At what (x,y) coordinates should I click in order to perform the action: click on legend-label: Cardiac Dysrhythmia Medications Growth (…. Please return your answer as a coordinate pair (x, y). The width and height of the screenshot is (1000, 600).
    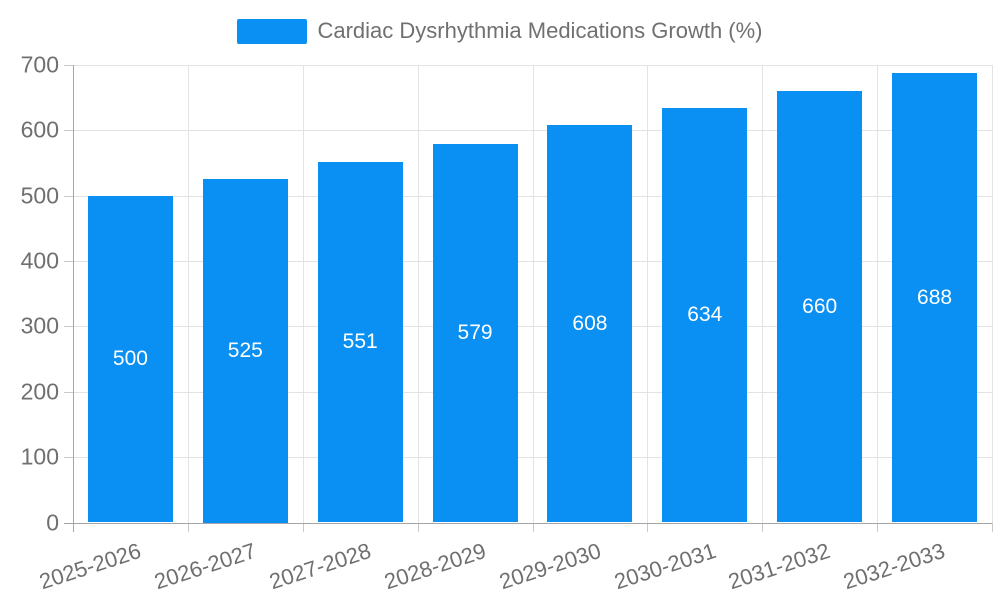
    Looking at the image, I should click on (540, 30).